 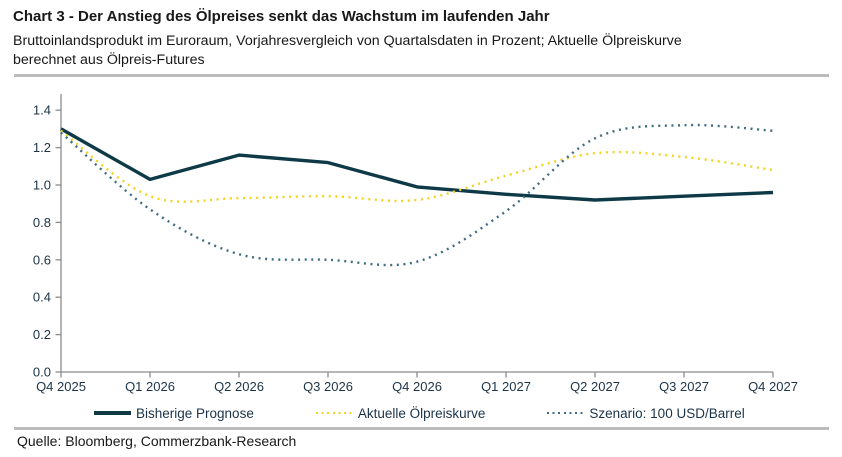 I want to click on top-divider, so click(x=421, y=75).